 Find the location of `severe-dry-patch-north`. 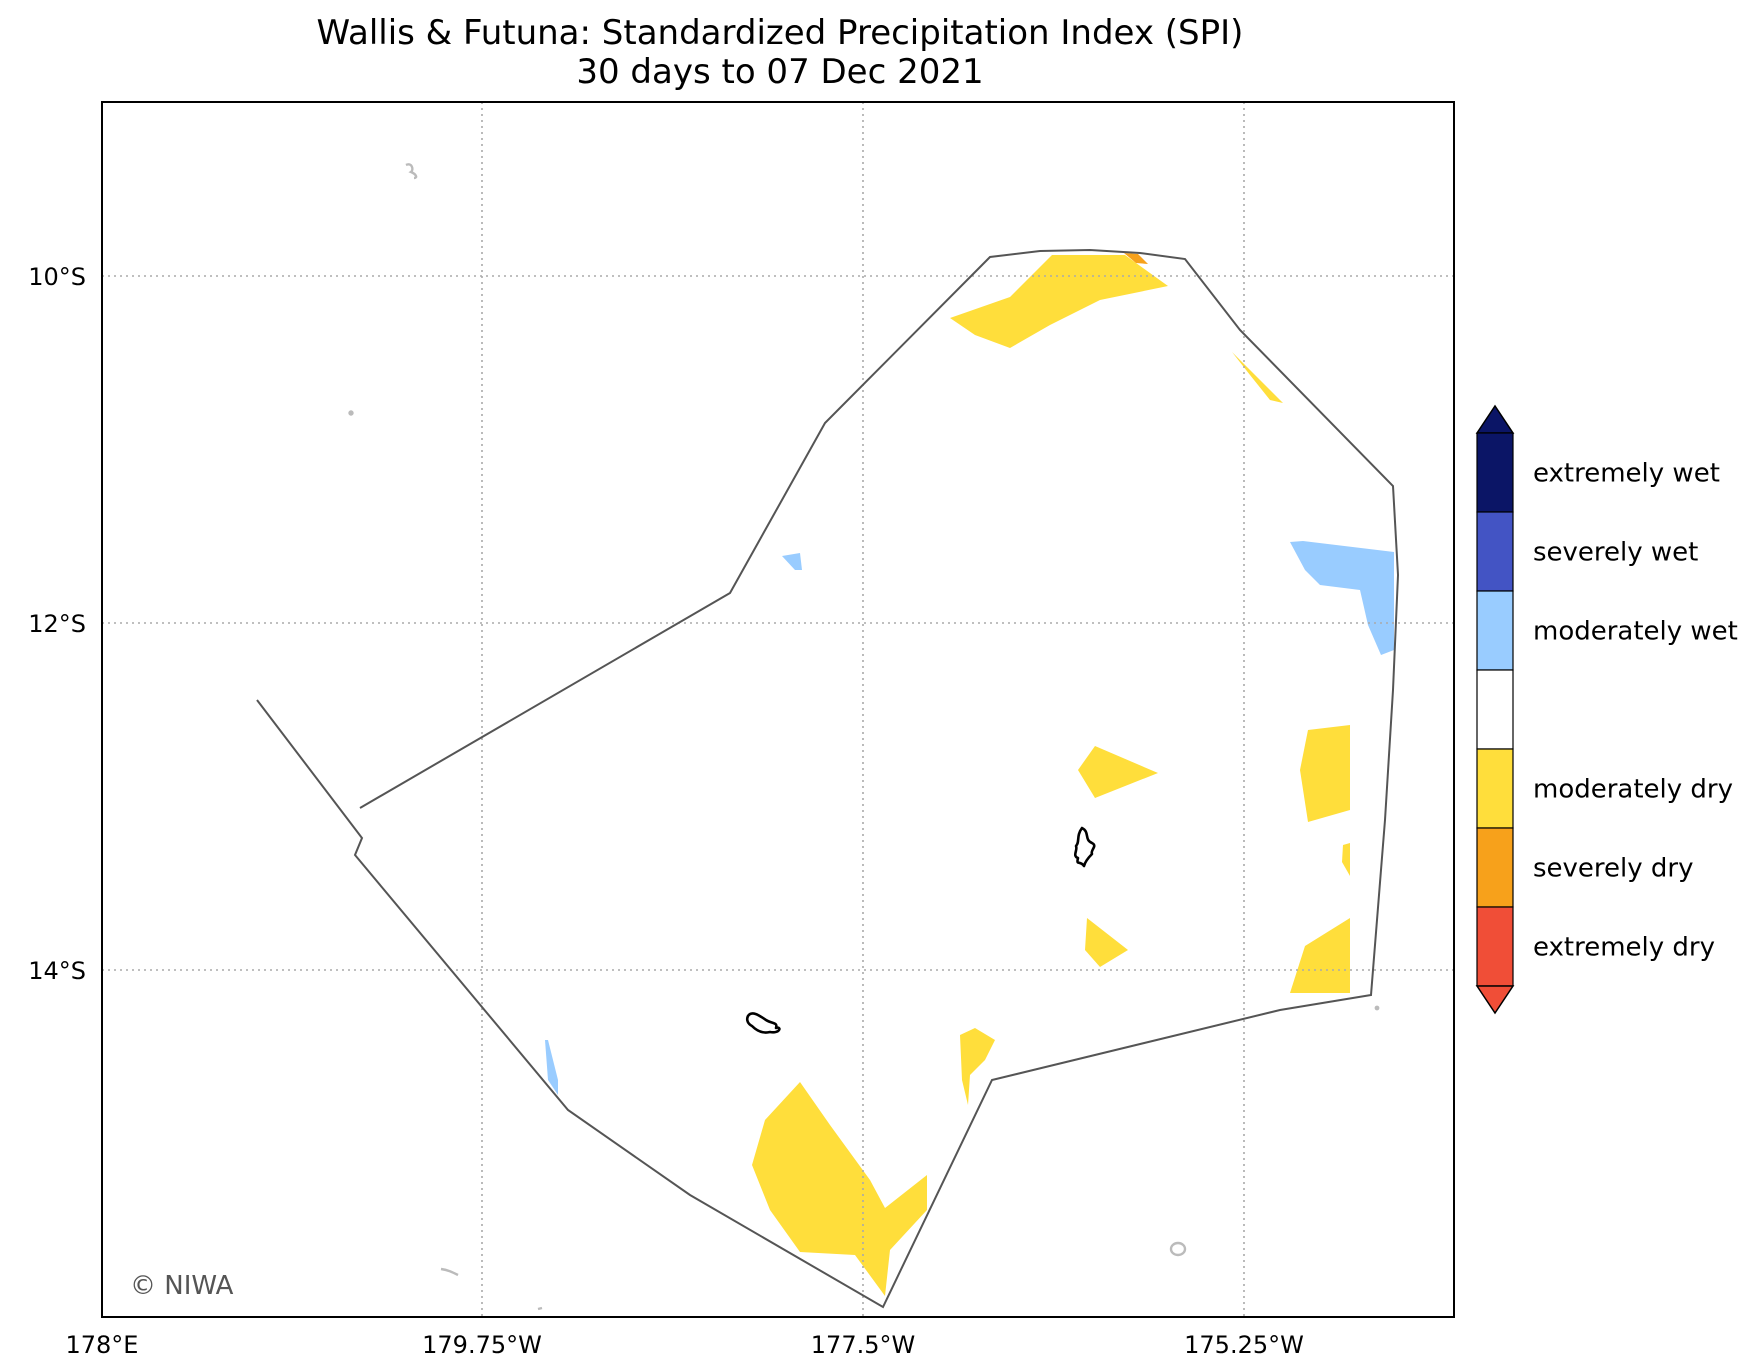

severe-dry-patch-north is located at coordinates (1136, 258).